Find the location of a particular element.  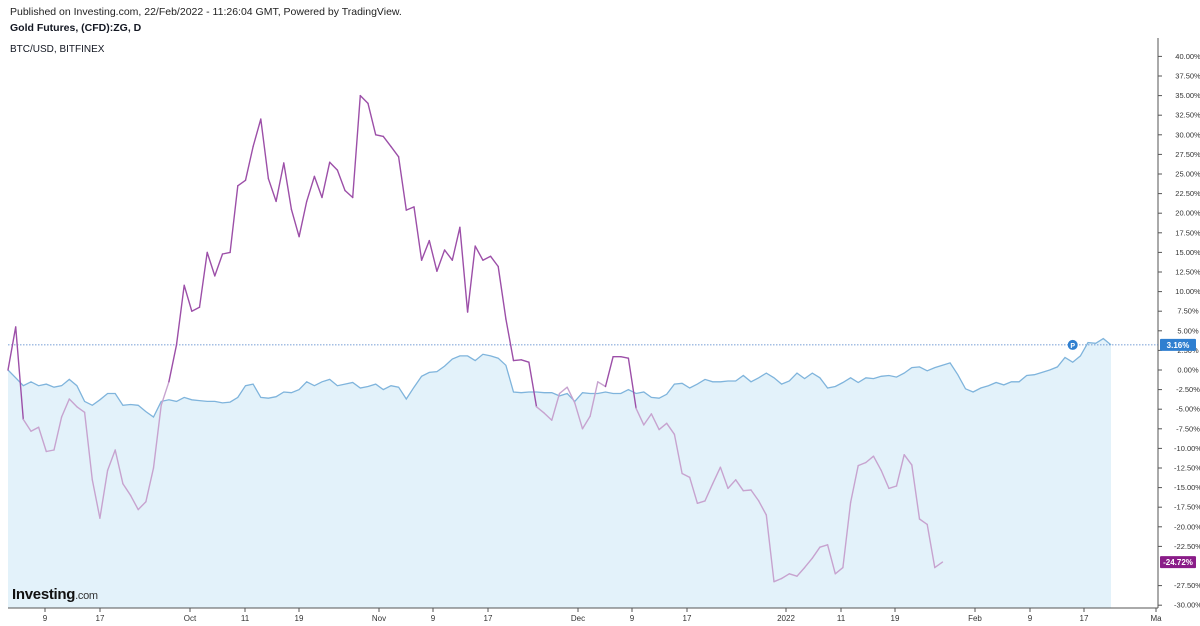

price-marker-label: P is located at coordinates (1072, 346).